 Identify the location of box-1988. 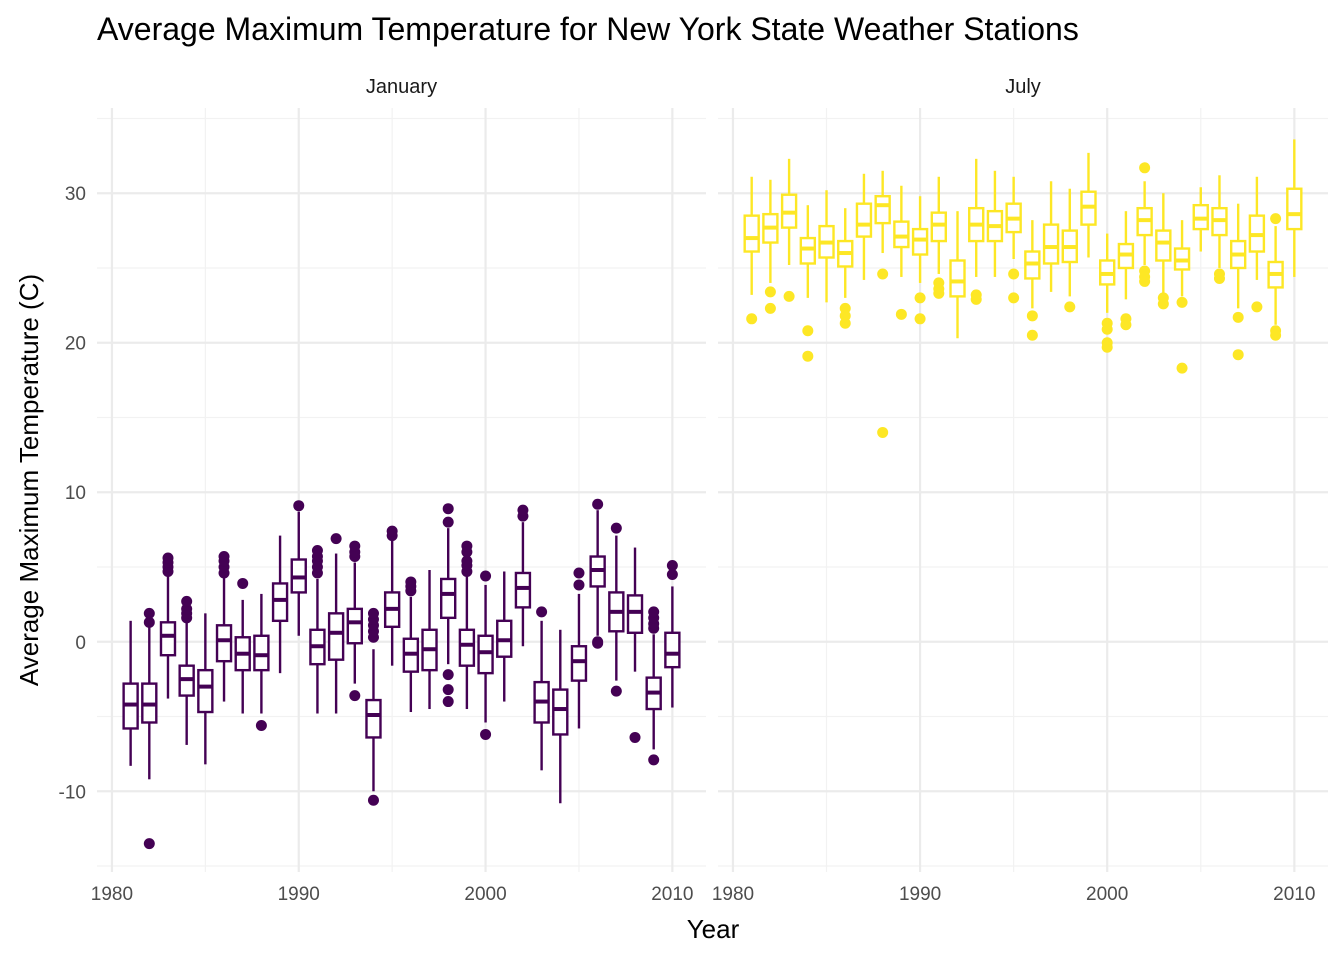
(882, 304).